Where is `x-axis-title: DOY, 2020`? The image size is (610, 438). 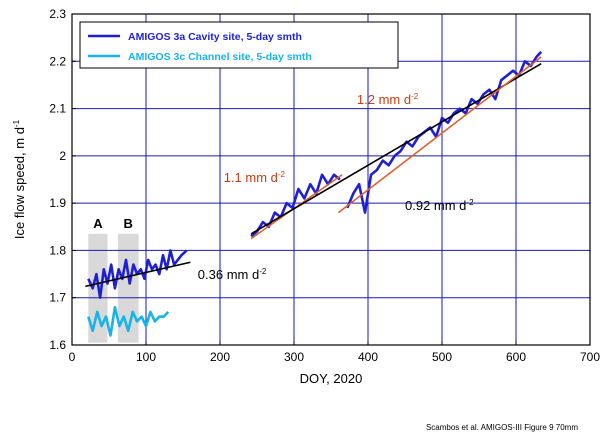
x-axis-title: DOY, 2020 is located at coordinates (331, 378).